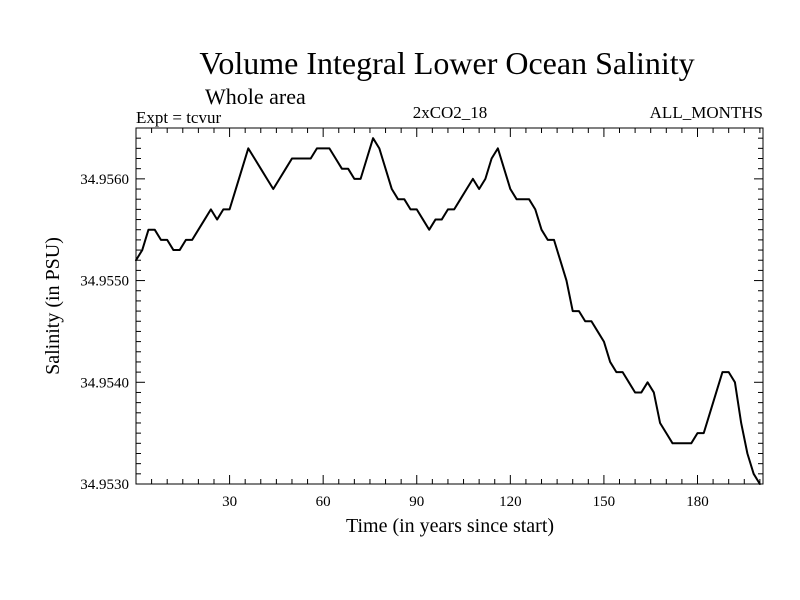 This screenshot has width=800, height=600. Describe the element at coordinates (104, 485) in the screenshot. I see `y-tick-label: 34.9530` at that location.